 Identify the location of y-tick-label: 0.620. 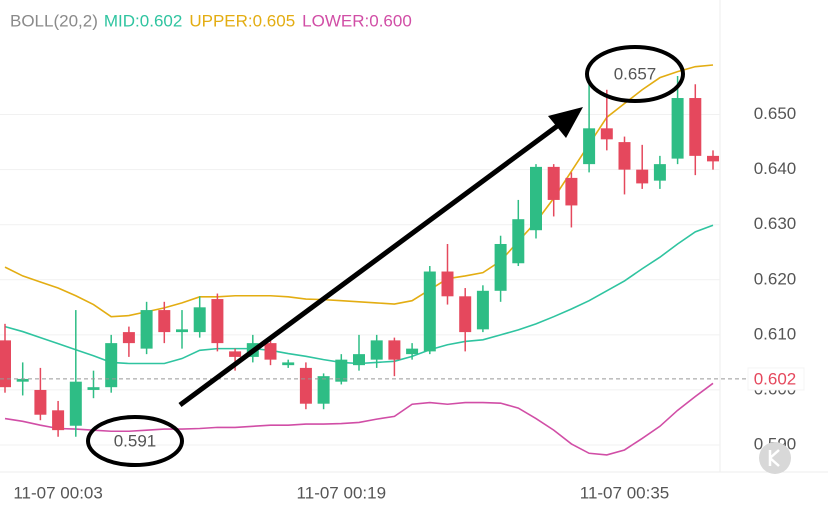
(775, 278).